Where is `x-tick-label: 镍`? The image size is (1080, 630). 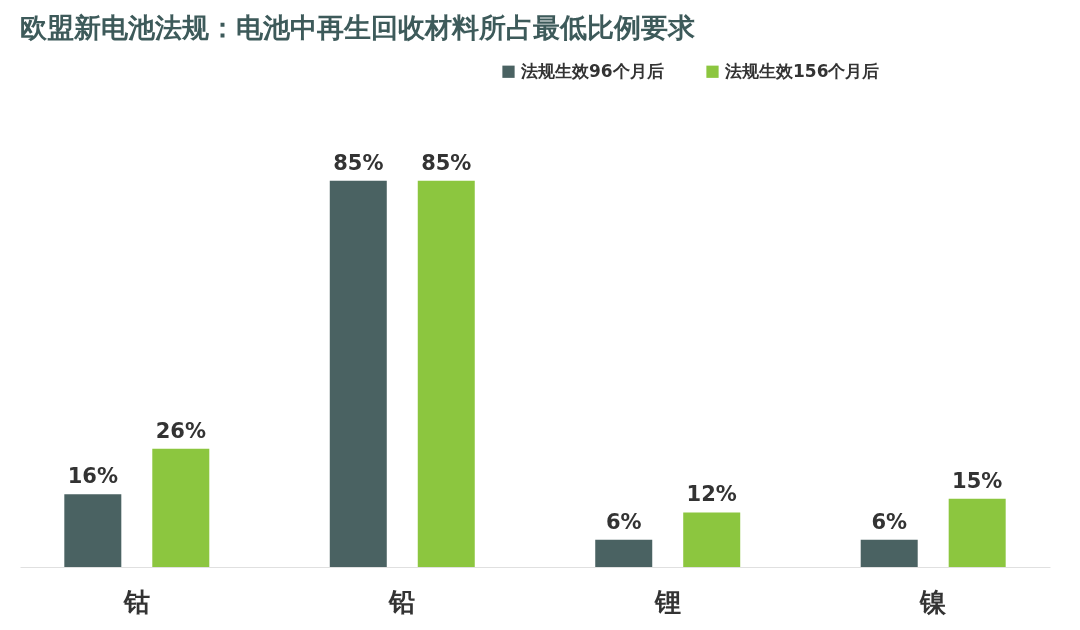 x-tick-label: 镍 is located at coordinates (933, 601).